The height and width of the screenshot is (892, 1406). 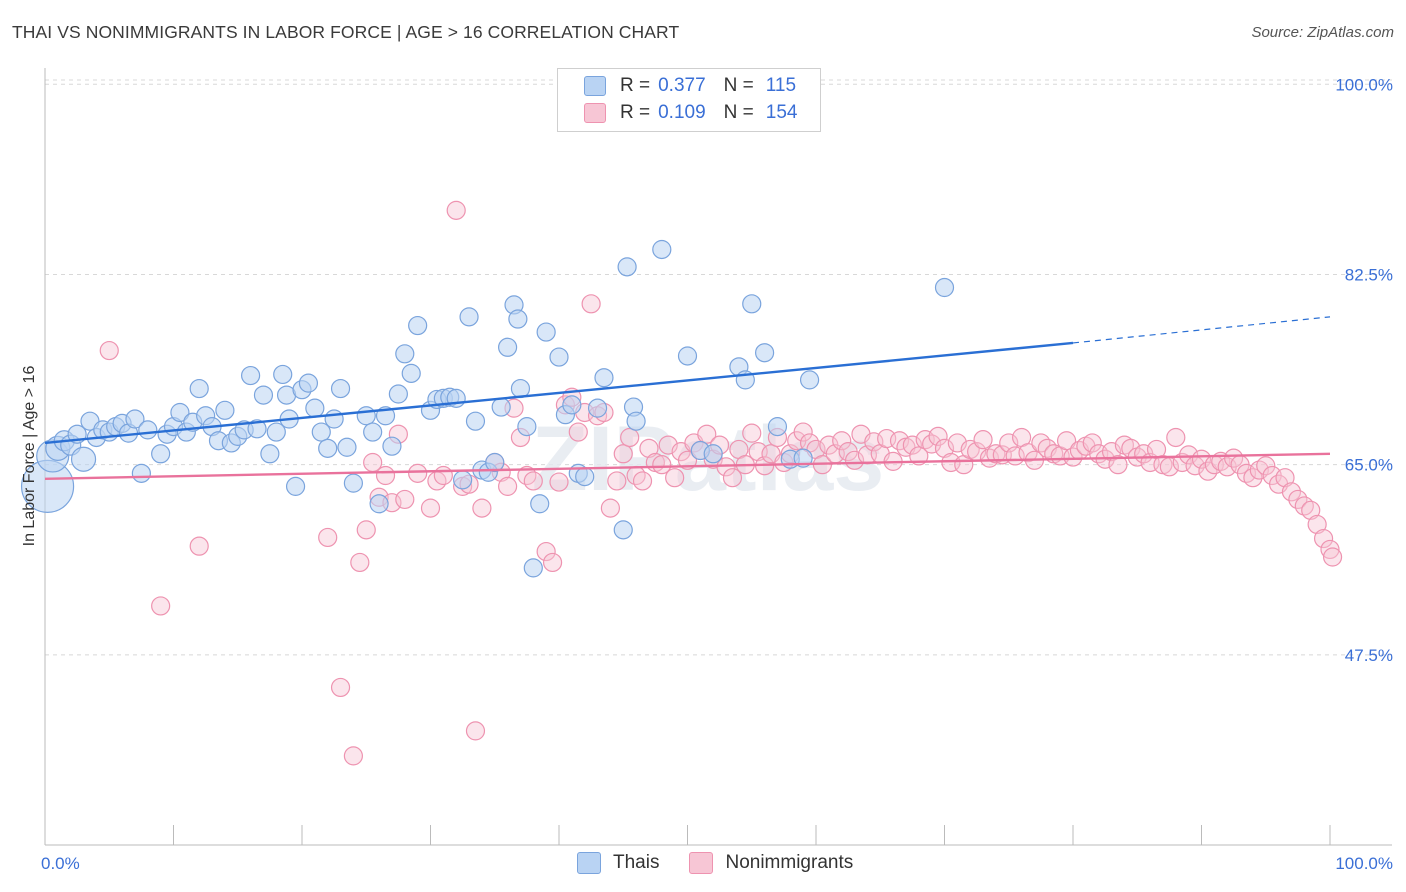 What do you see at coordinates (781, 85) in the screenshot?
I see `legend-n-value: 115` at bounding box center [781, 85].